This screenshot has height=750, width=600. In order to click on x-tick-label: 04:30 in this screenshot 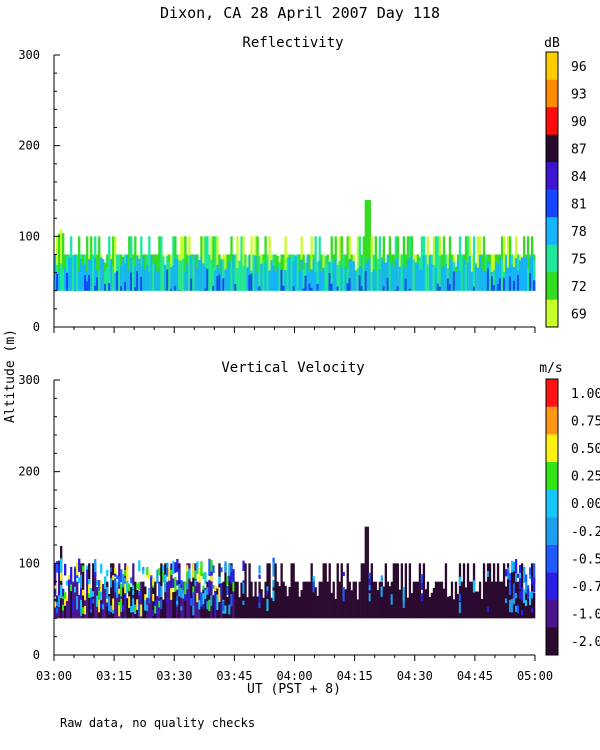, I will do `click(415, 676)`.